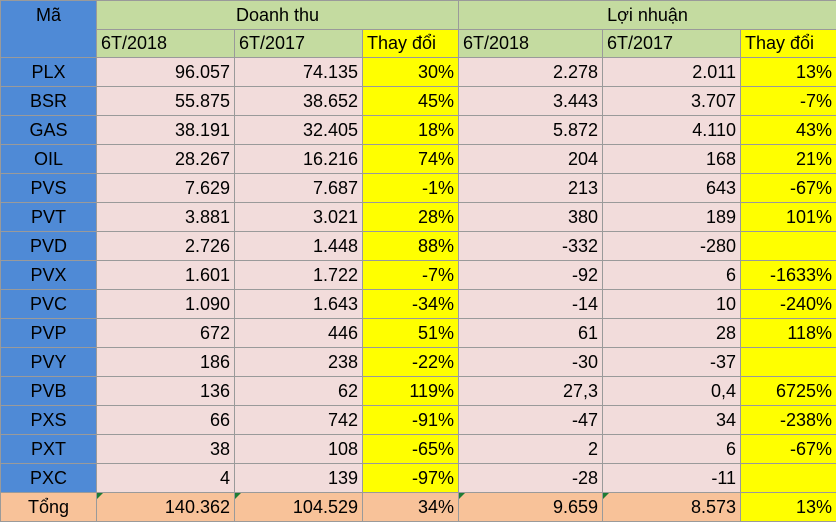  What do you see at coordinates (298, 217) in the screenshot?
I see `revenue-2017-cell: 3.021` at bounding box center [298, 217].